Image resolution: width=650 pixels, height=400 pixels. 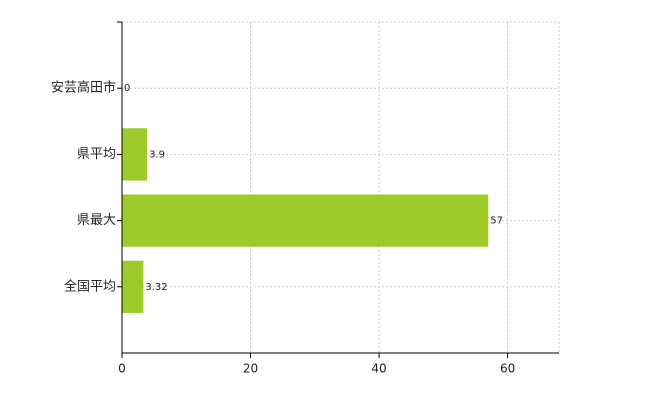 I want to click on value-label: 57, so click(x=496, y=221).